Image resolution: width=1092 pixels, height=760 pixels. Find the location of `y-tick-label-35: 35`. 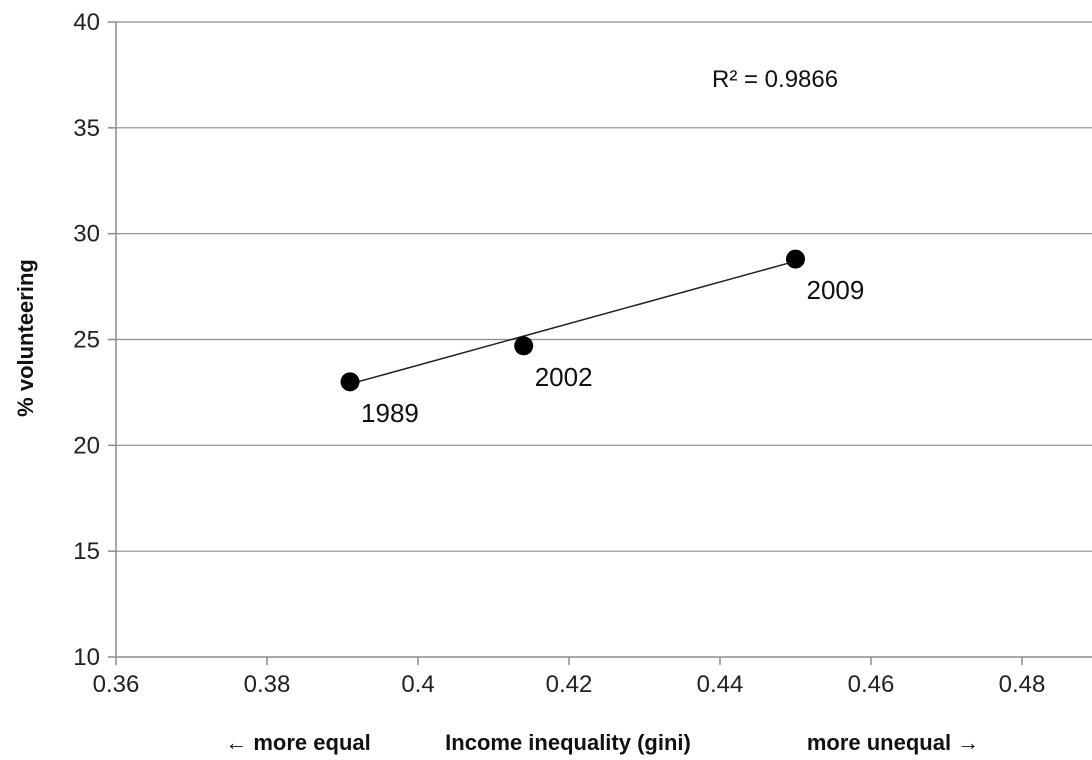

y-tick-label-35: 35 is located at coordinates (86, 128).